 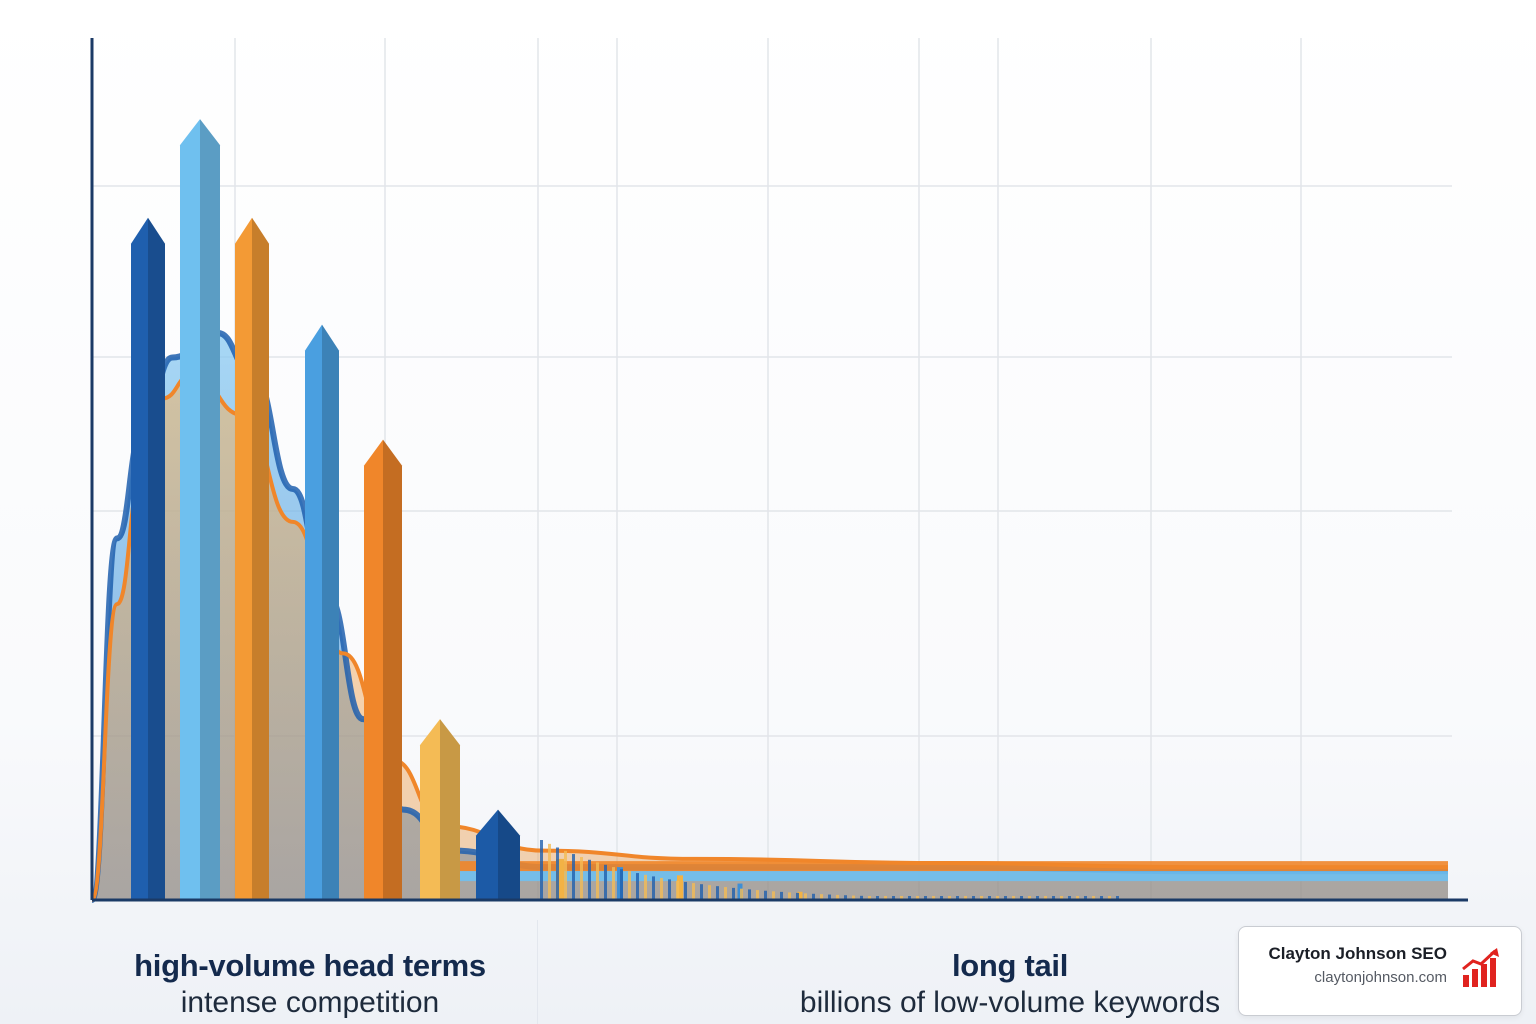 I want to click on long-tail-sublabel: billions of low-volume keywords, so click(x=1010, y=1002).